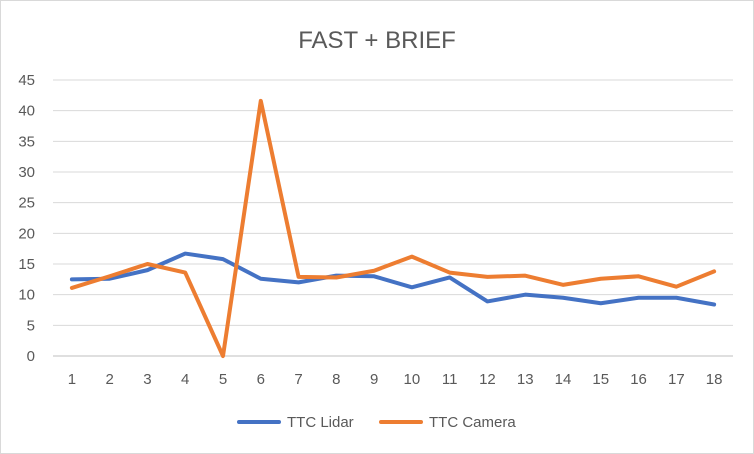 The width and height of the screenshot is (754, 454). Describe the element at coordinates (472, 422) in the screenshot. I see `legend-label: TTC Camera` at that location.